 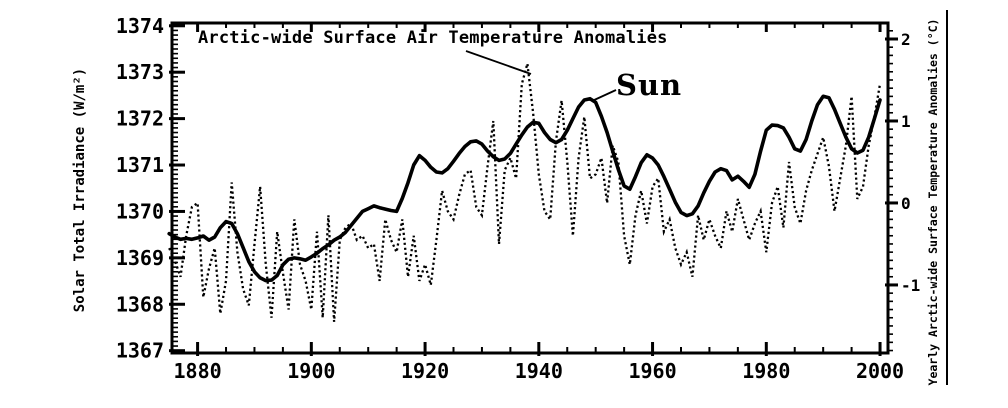 I want to click on x-tick-label: 1900, so click(x=311, y=371).